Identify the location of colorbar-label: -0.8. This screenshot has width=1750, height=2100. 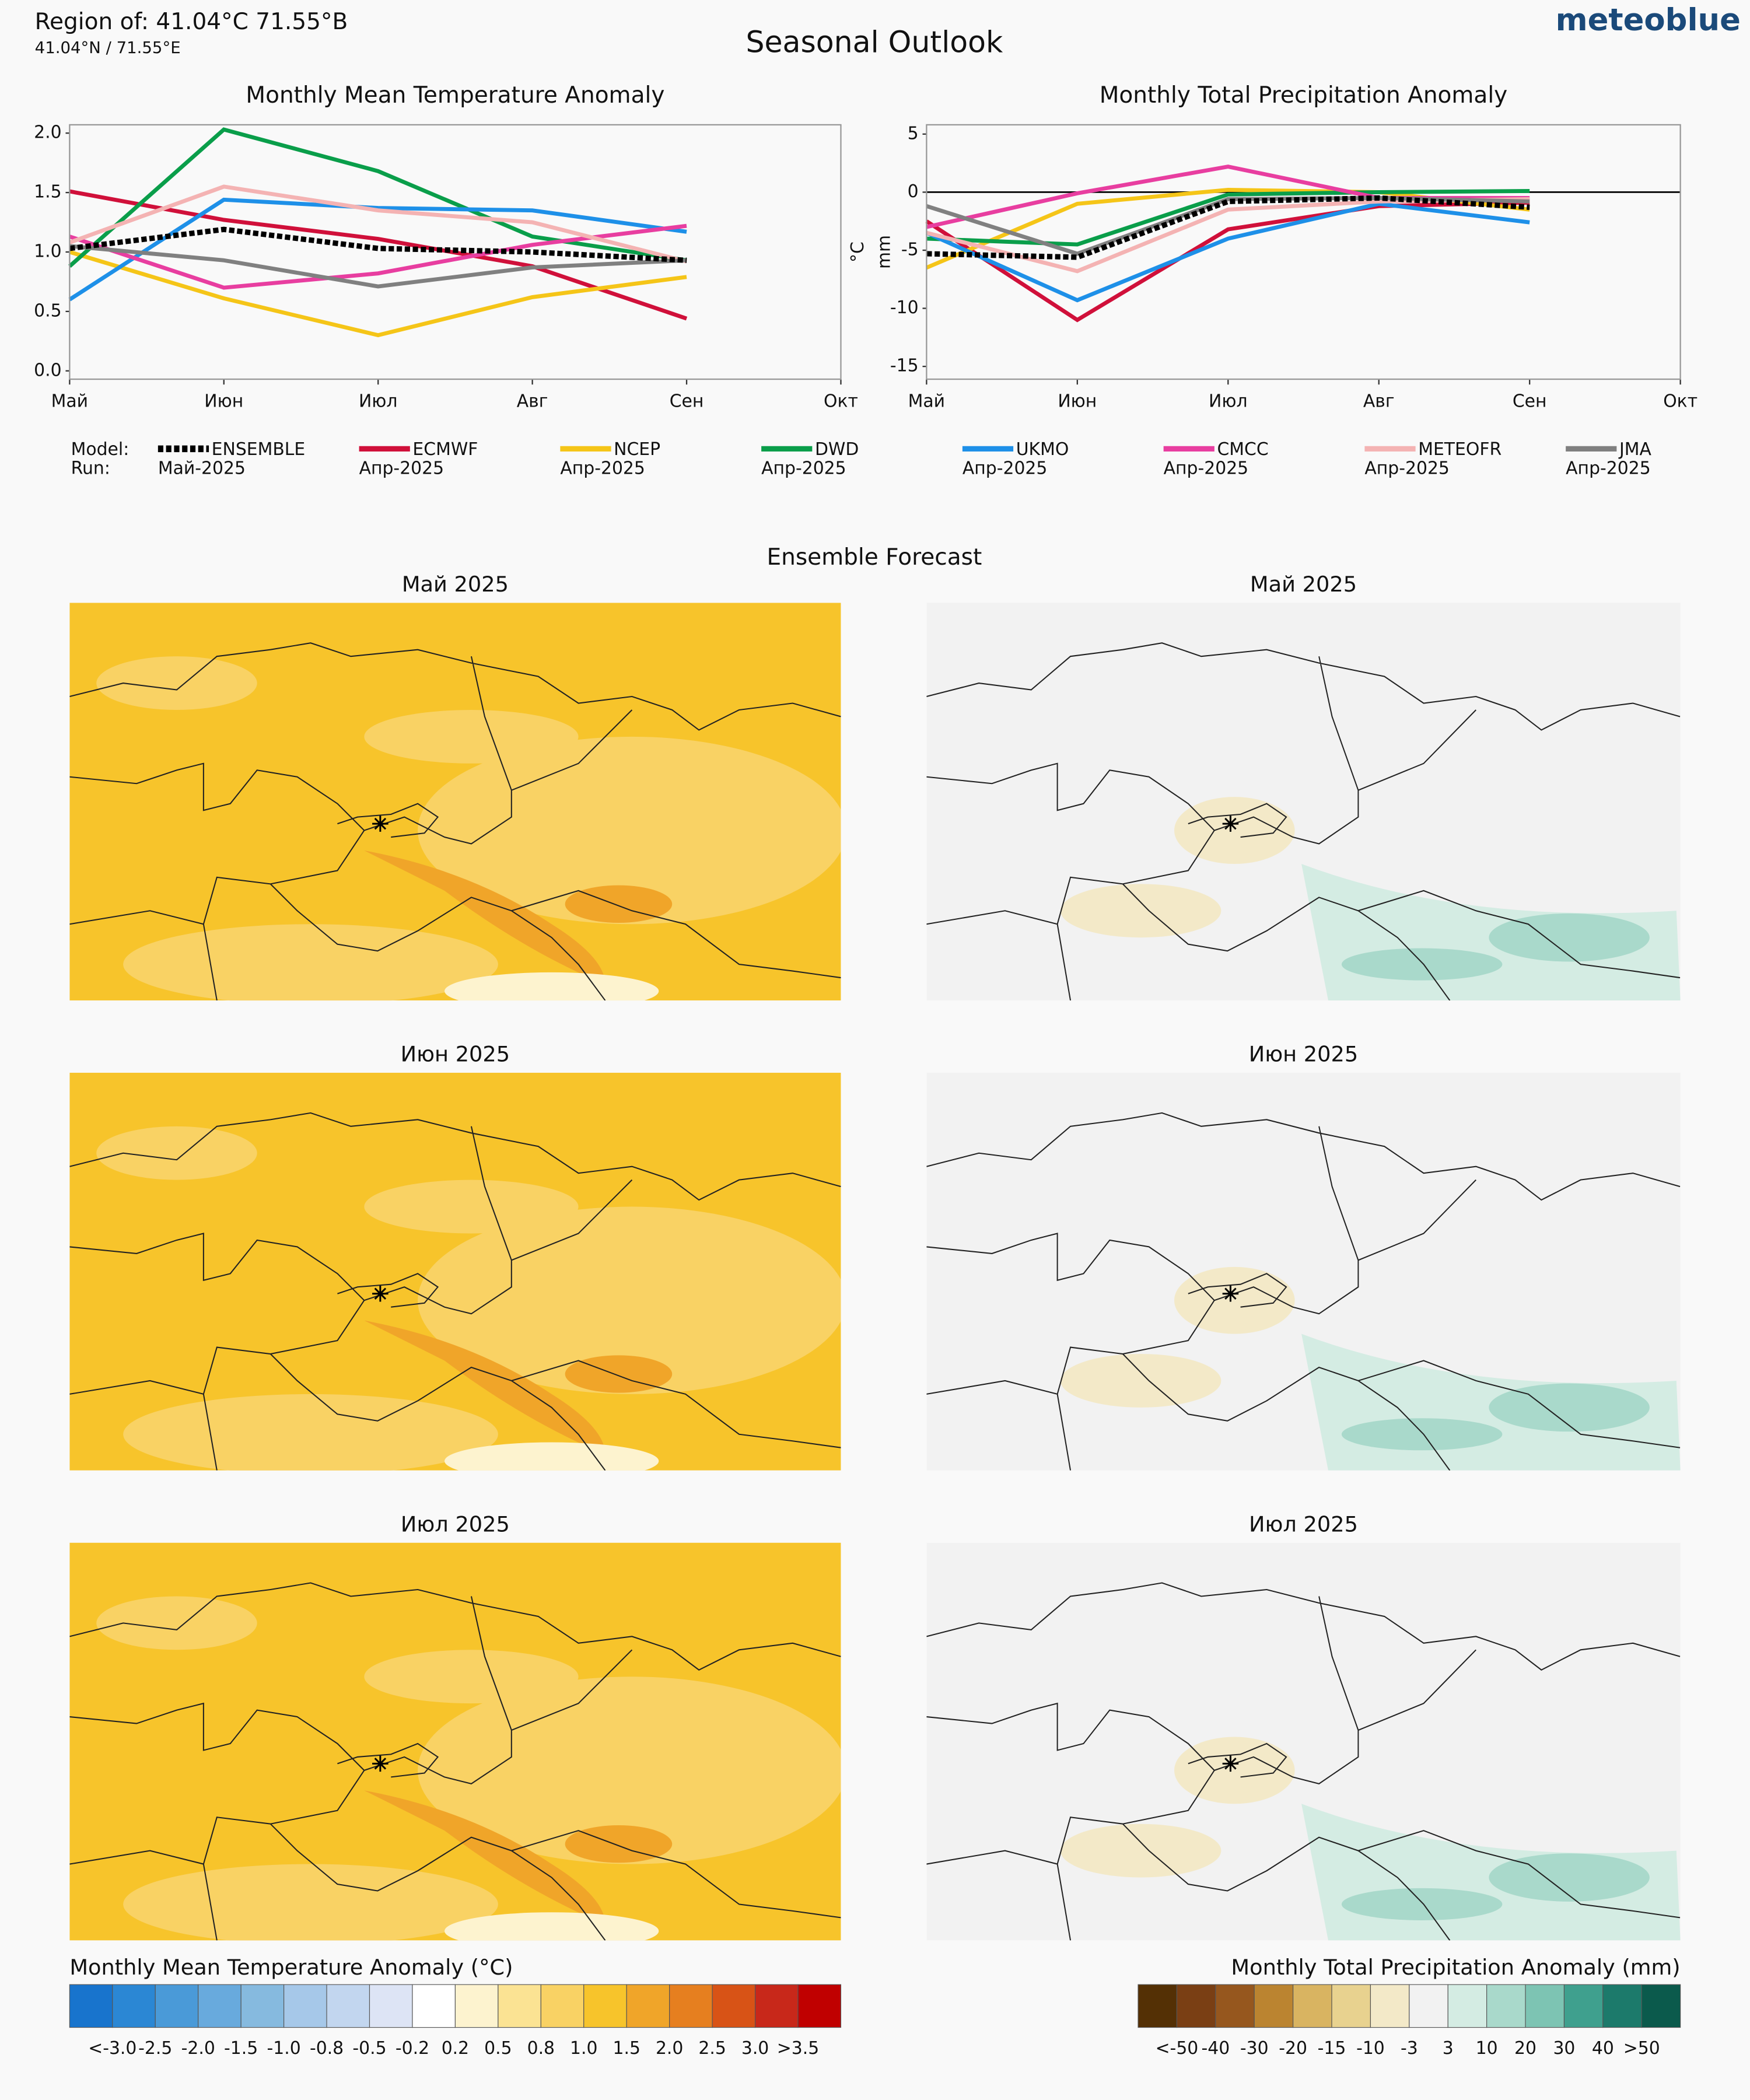
(327, 2048).